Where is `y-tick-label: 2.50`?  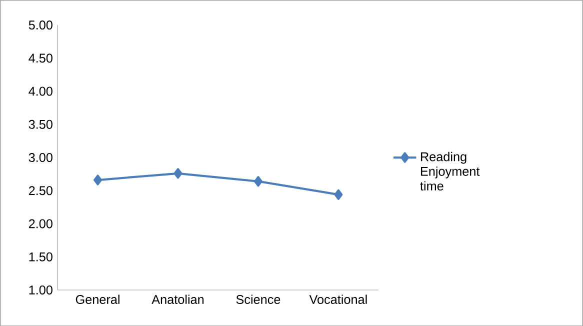 y-tick-label: 2.50 is located at coordinates (40, 190).